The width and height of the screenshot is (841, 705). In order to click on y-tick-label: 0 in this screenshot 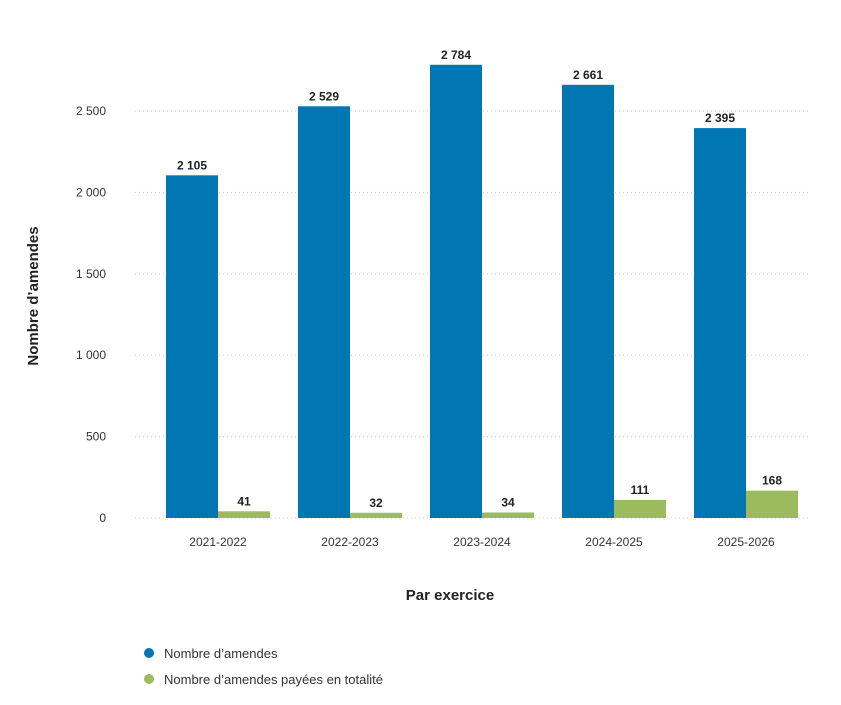, I will do `click(102, 518)`.